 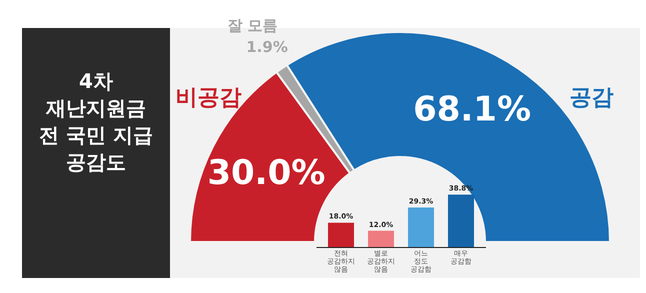 What do you see at coordinates (252, 25) in the screenshot?
I see `slice-label: 잘 모름` at bounding box center [252, 25].